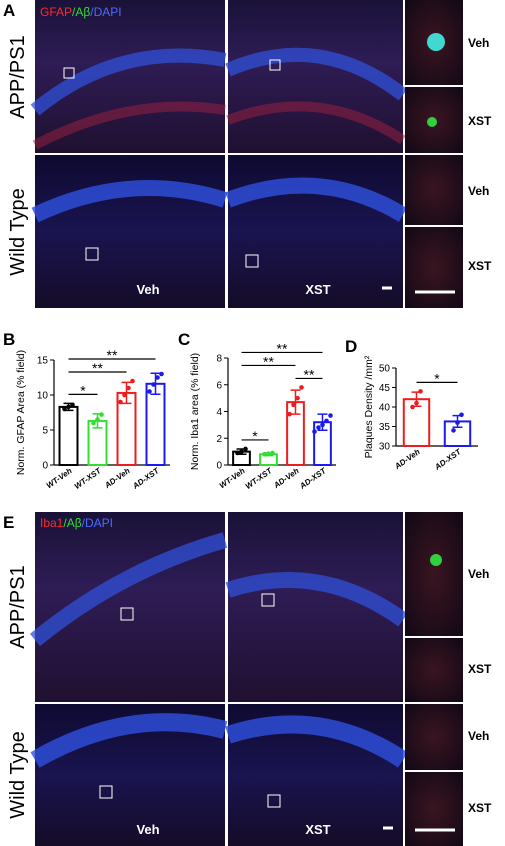  What do you see at coordinates (147, 289) in the screenshot?
I see `column-label: Veh` at bounding box center [147, 289].